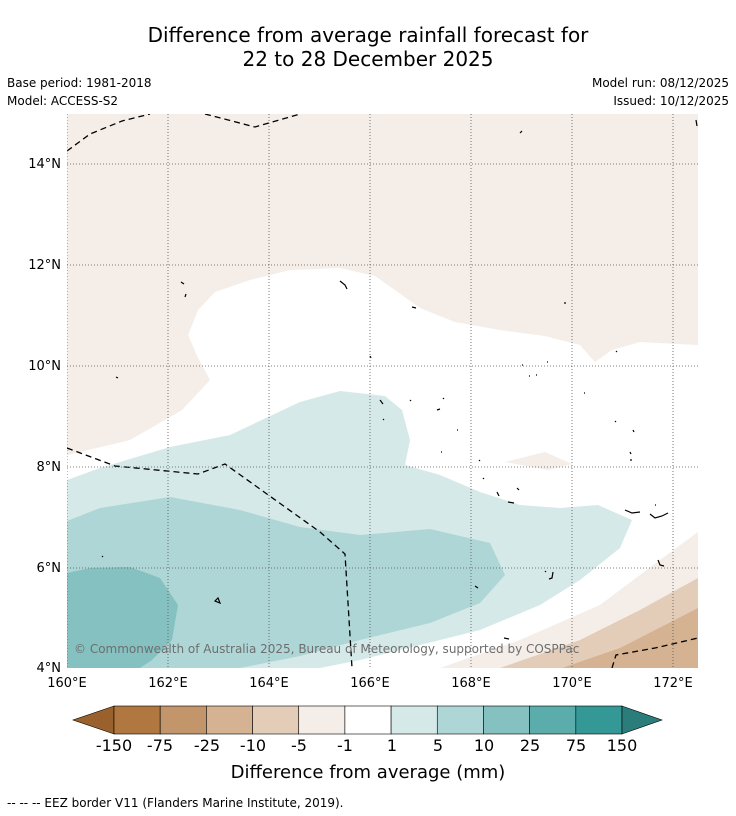 The image size is (736, 816). Describe the element at coordinates (642, 720) in the screenshot. I see `colorbar-arrow-high` at that location.